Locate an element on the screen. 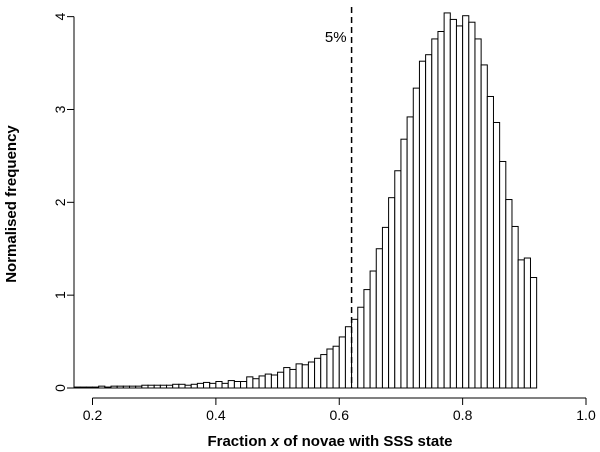 Image resolution: width=600 pixels, height=452 pixels. x-tick-label: 0.4 is located at coordinates (216, 415).